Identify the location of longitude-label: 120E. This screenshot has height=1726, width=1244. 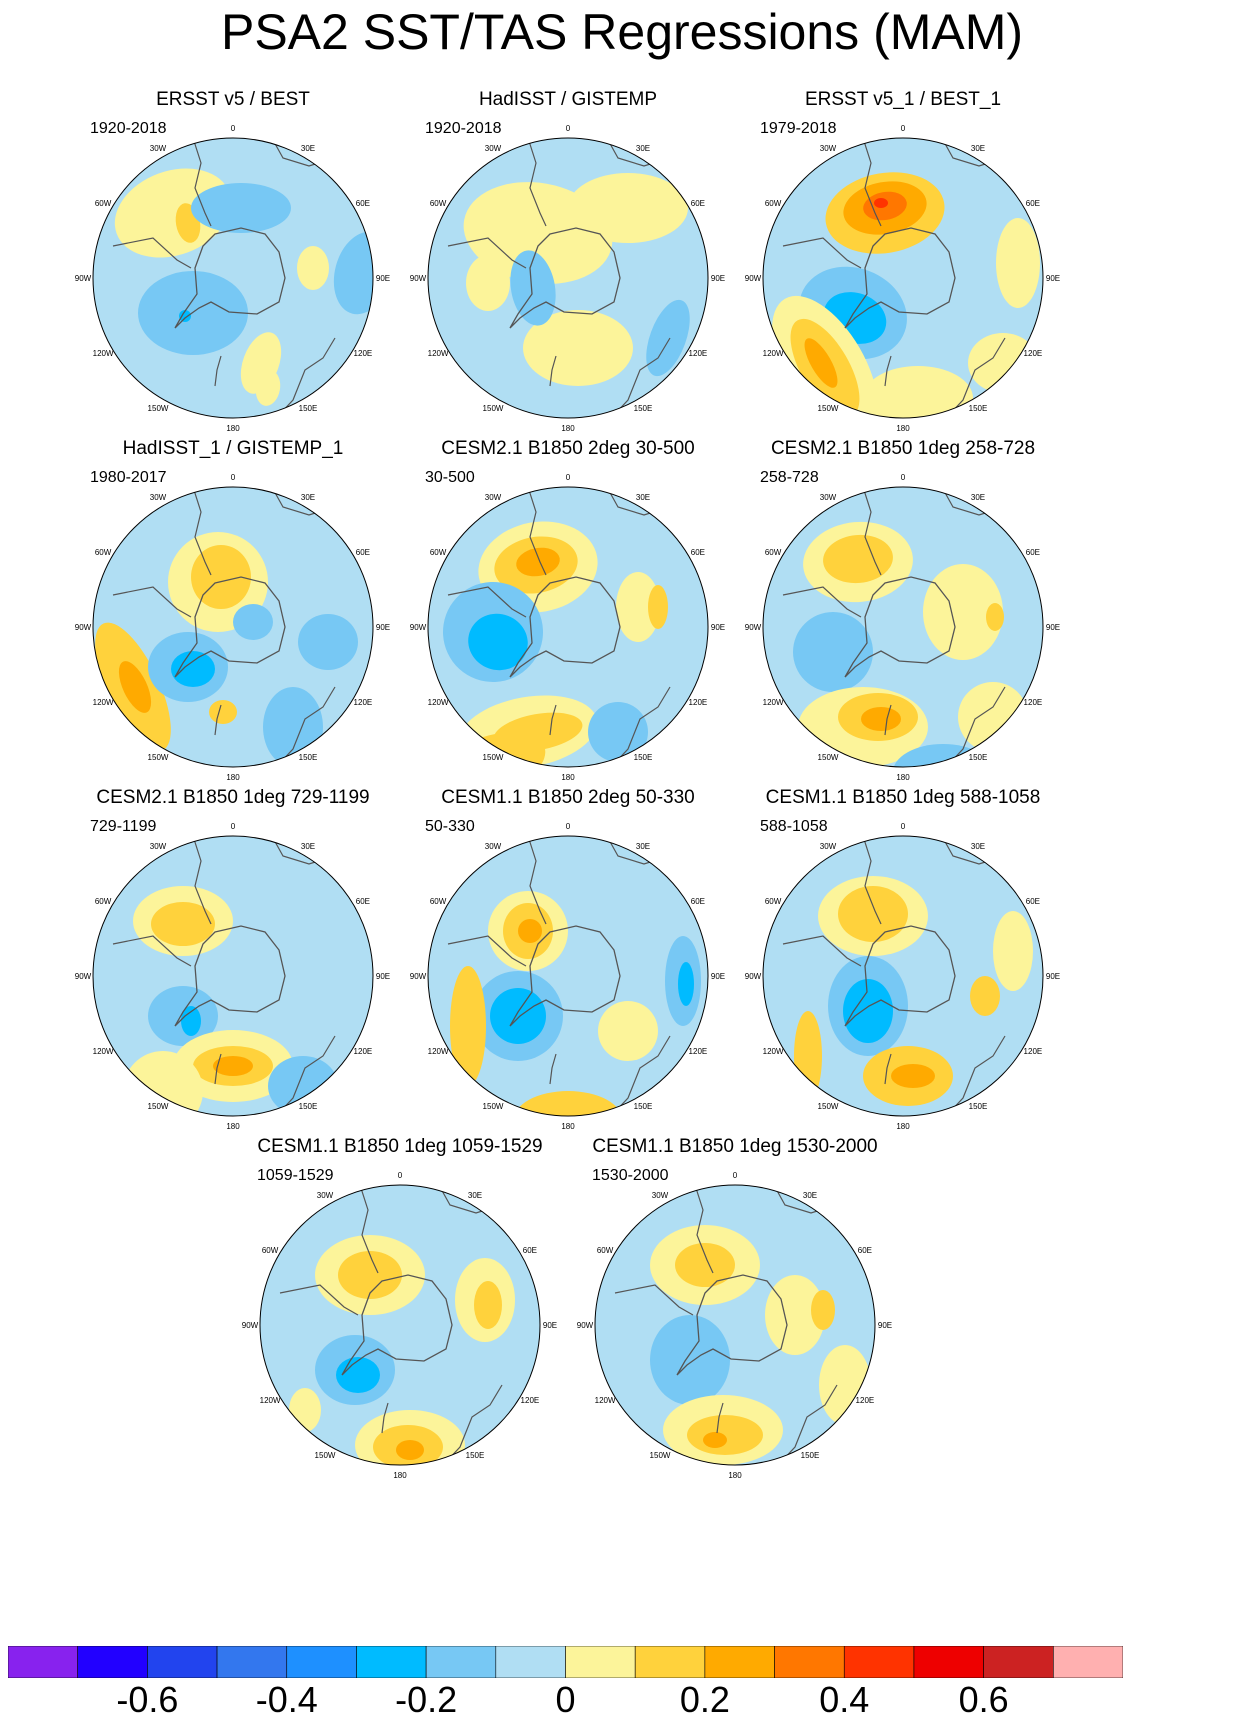
(698, 702).